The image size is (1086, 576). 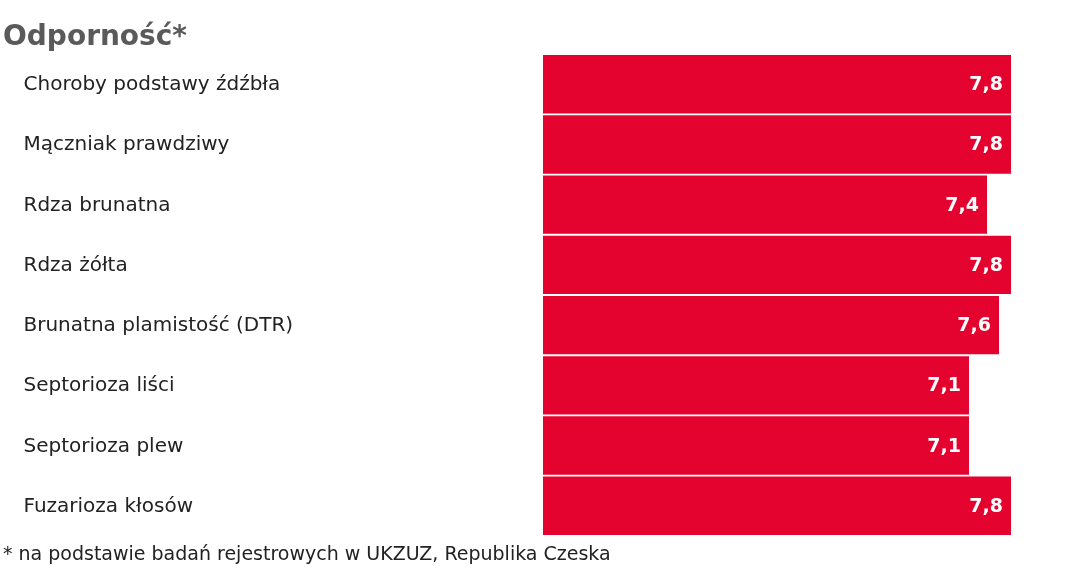 What do you see at coordinates (974, 324) in the screenshot?
I see `data-label: 7,6` at bounding box center [974, 324].